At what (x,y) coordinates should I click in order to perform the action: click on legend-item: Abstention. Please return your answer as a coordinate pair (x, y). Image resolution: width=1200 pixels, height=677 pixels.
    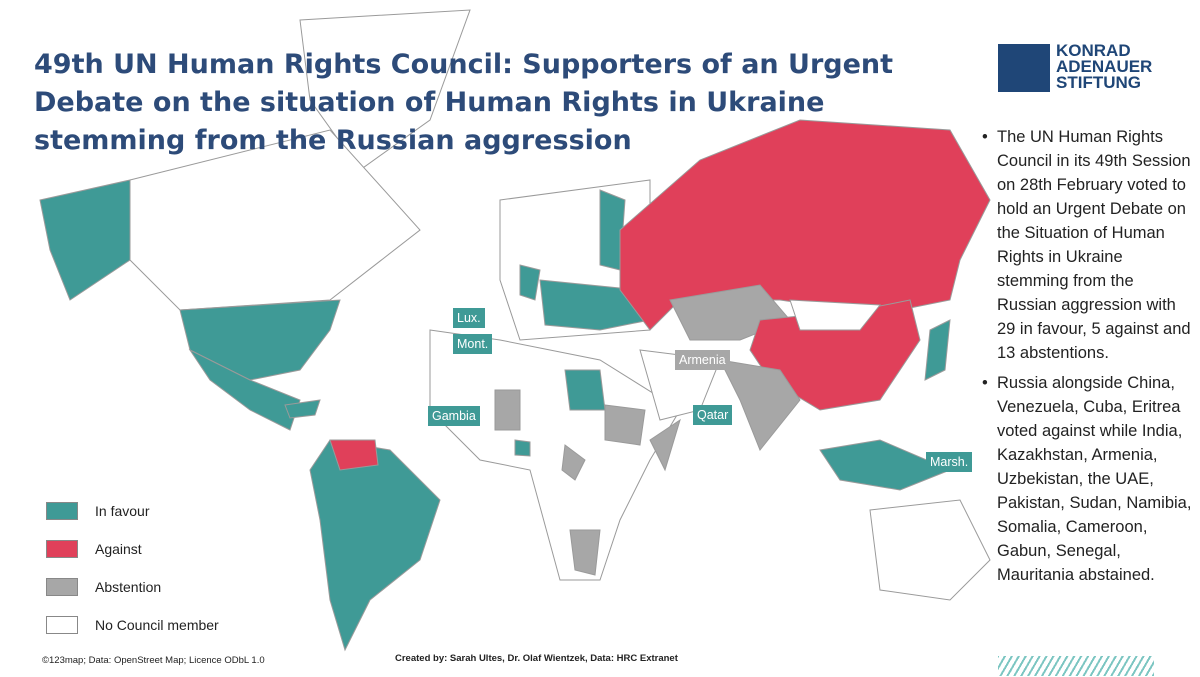
    Looking at the image, I should click on (132, 587).